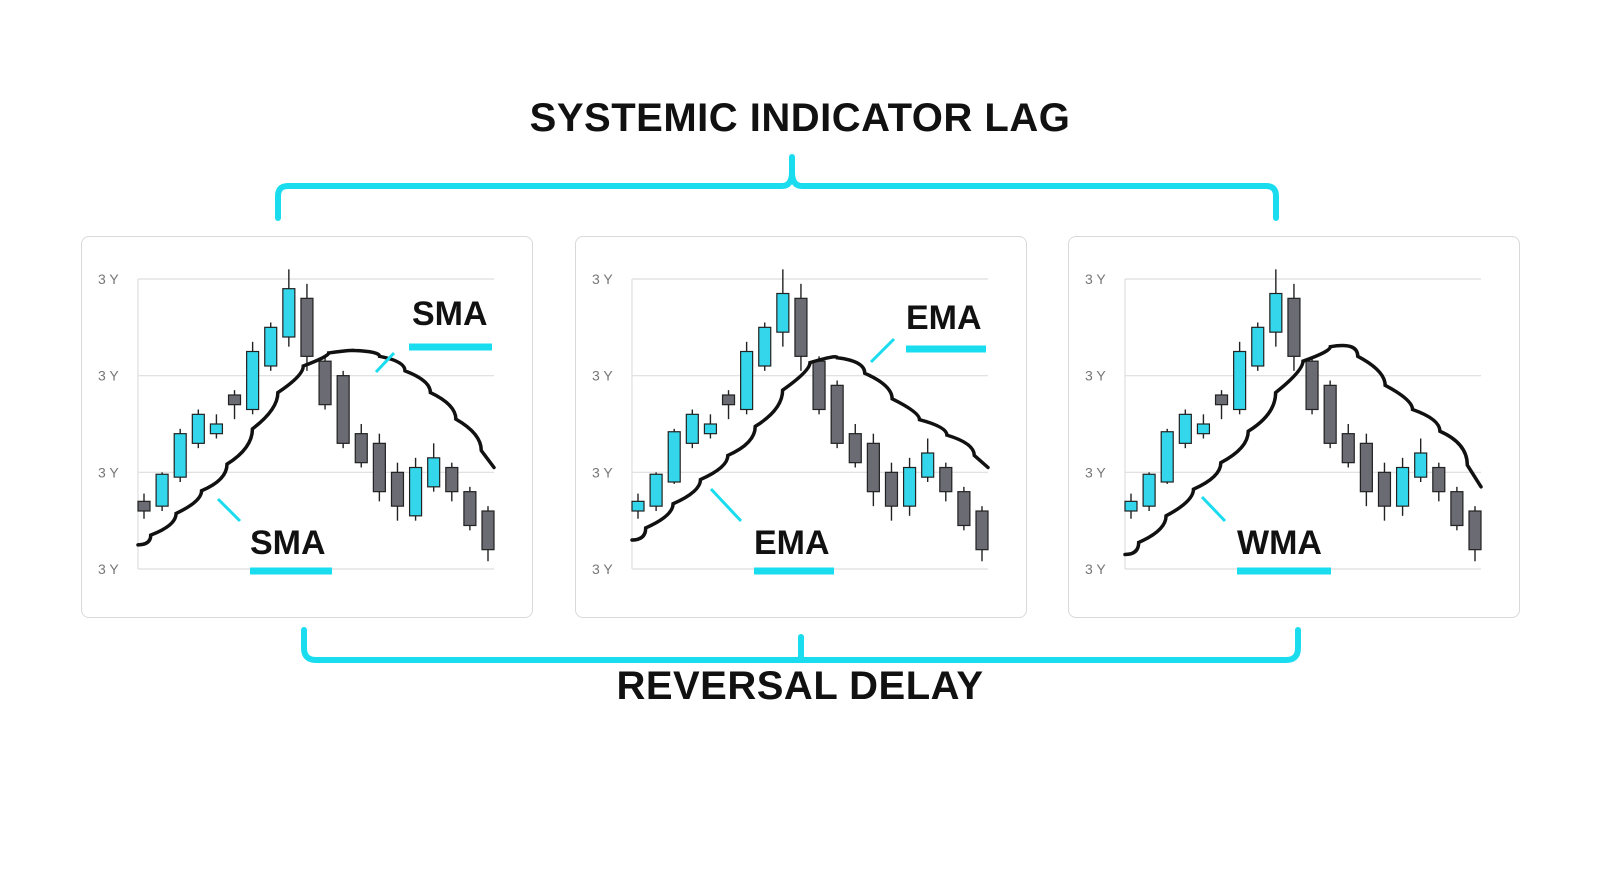  What do you see at coordinates (1284, 423) in the screenshot?
I see `chart-wma: 3 Y 3 Y 3 Y 3 Y WMA` at bounding box center [1284, 423].